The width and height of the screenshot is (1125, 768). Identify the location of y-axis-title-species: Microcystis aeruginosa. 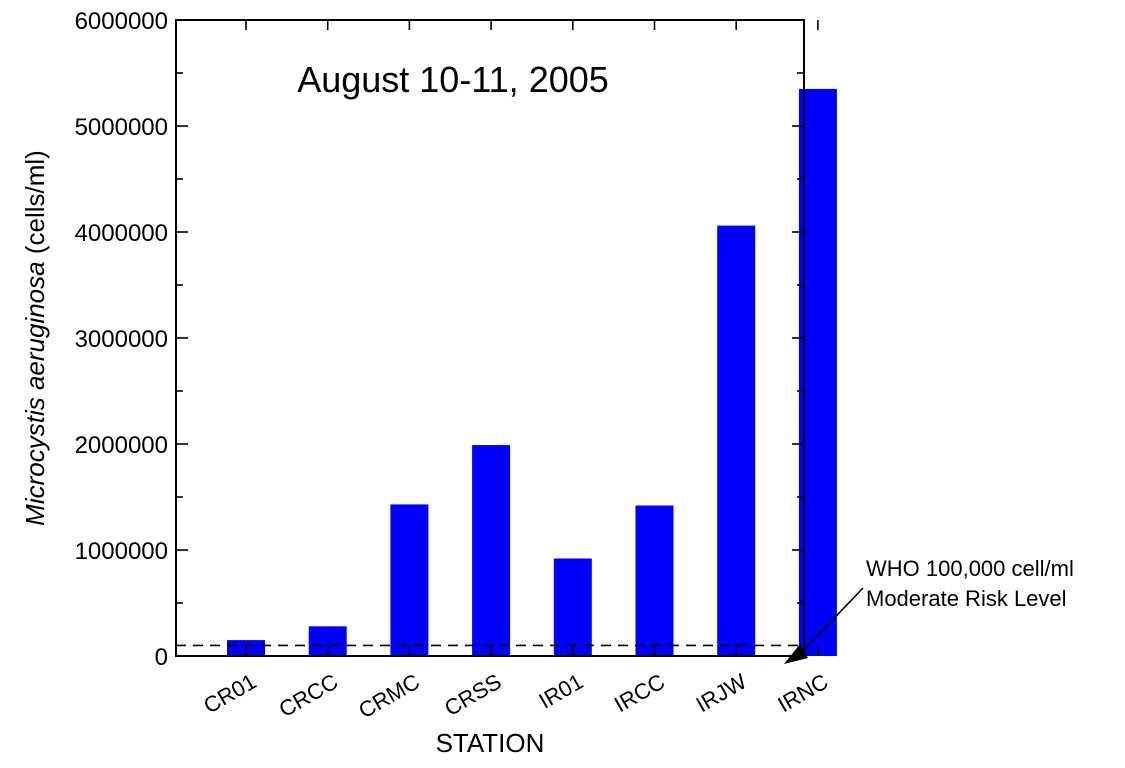
(35, 393).